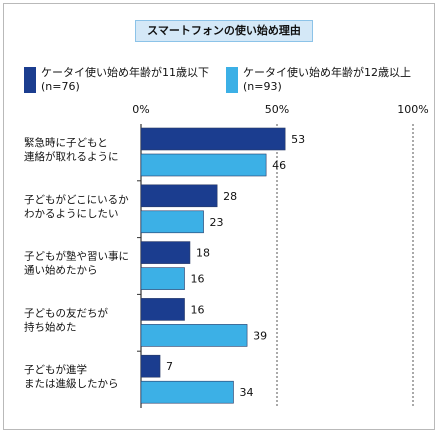 The height and width of the screenshot is (435, 440). What do you see at coordinates (169, 366) in the screenshot?
I see `data-label: 7` at bounding box center [169, 366].